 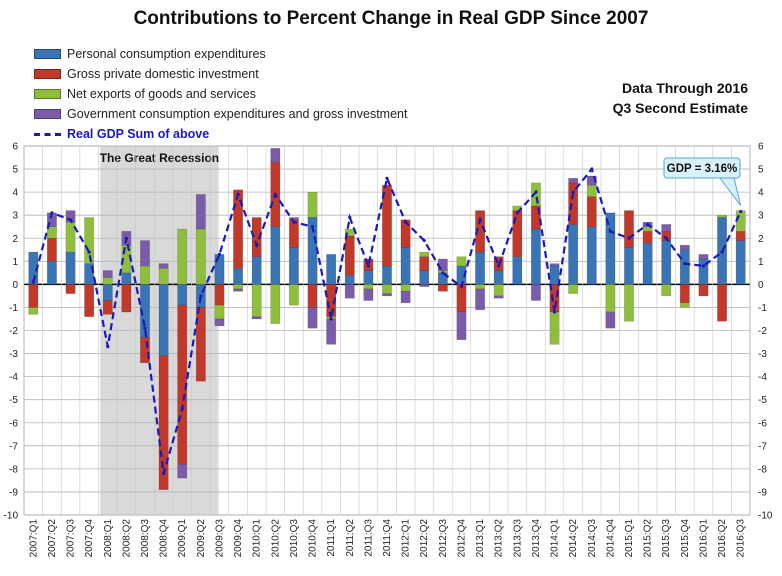 What do you see at coordinates (13, 423) in the screenshot?
I see `y-tick-left: -6` at bounding box center [13, 423].